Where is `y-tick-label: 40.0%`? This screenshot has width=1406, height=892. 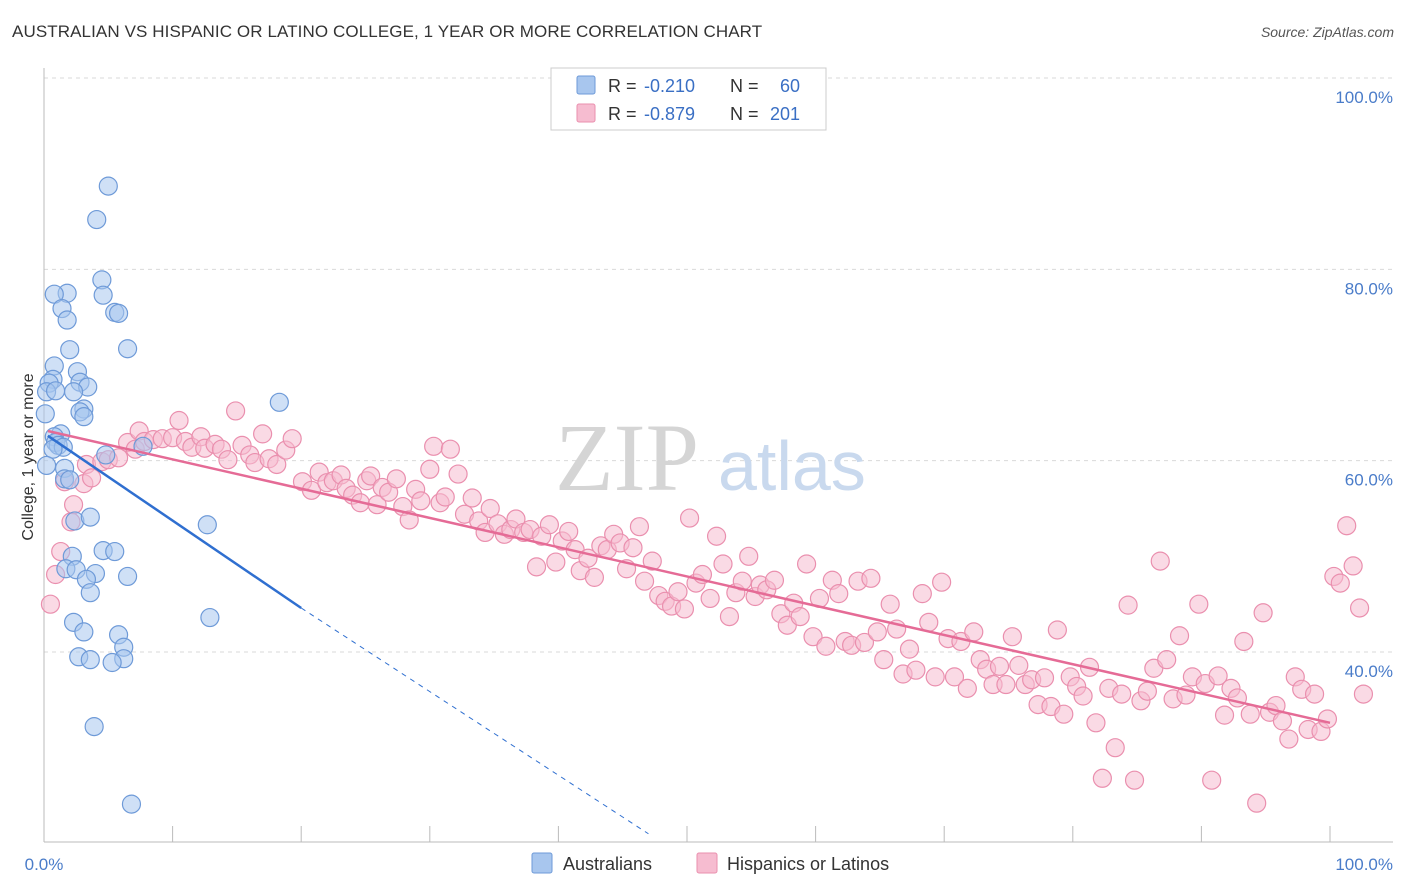 y-tick-label: 40.0% is located at coordinates (1369, 671).